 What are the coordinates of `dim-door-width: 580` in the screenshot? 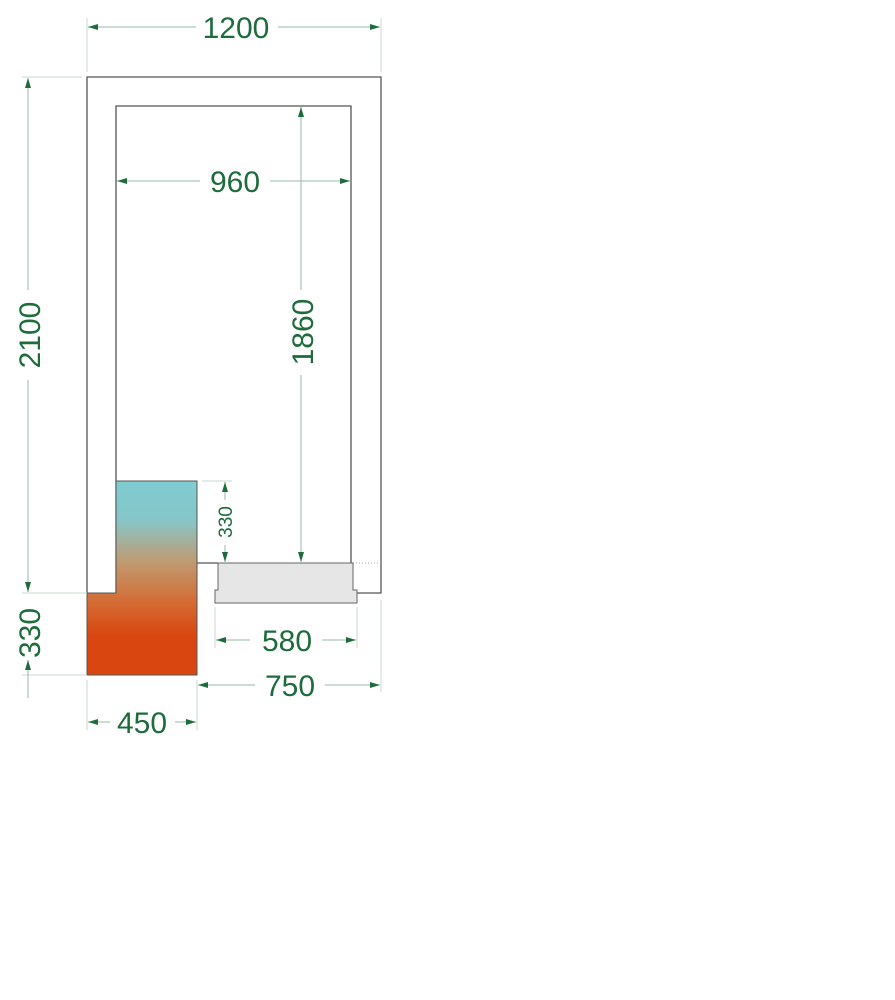 It's located at (287, 641).